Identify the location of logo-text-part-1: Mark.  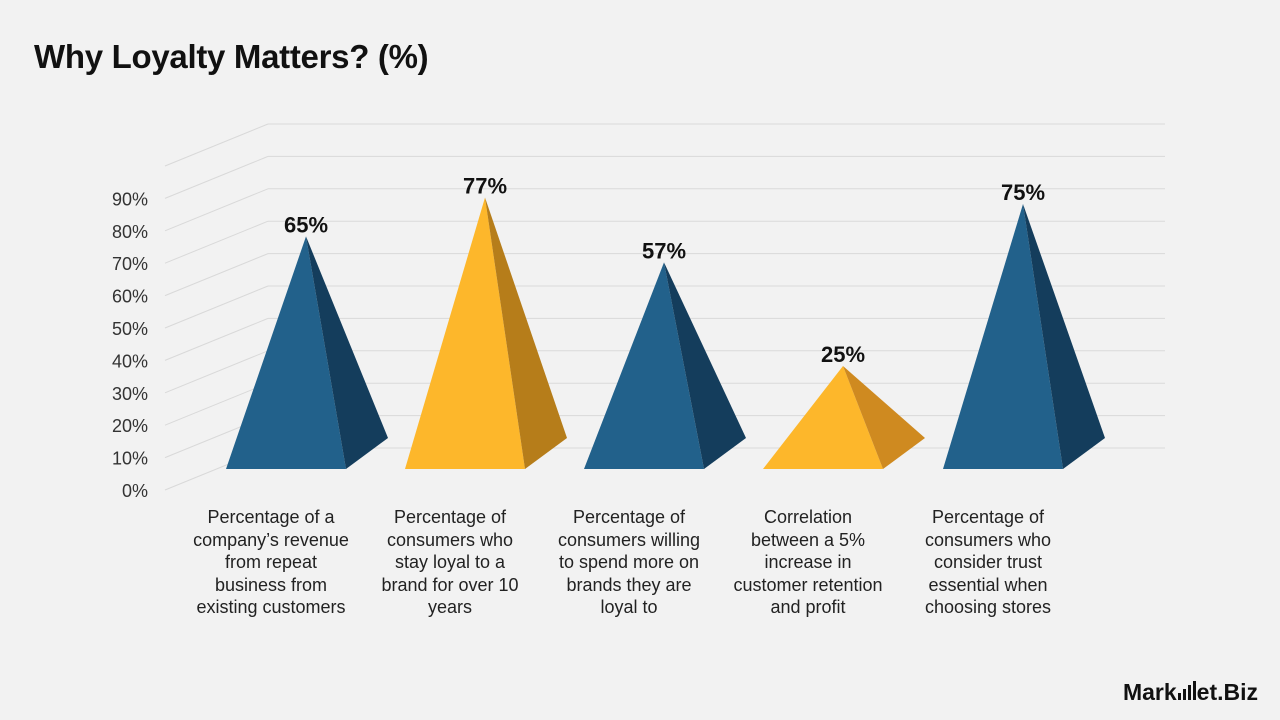
(1149, 692).